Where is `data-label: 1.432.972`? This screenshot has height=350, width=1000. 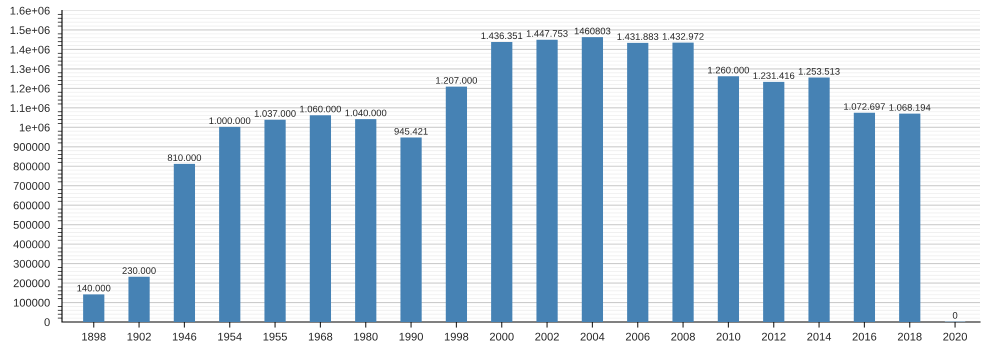
data-label: 1.432.972 is located at coordinates (683, 36).